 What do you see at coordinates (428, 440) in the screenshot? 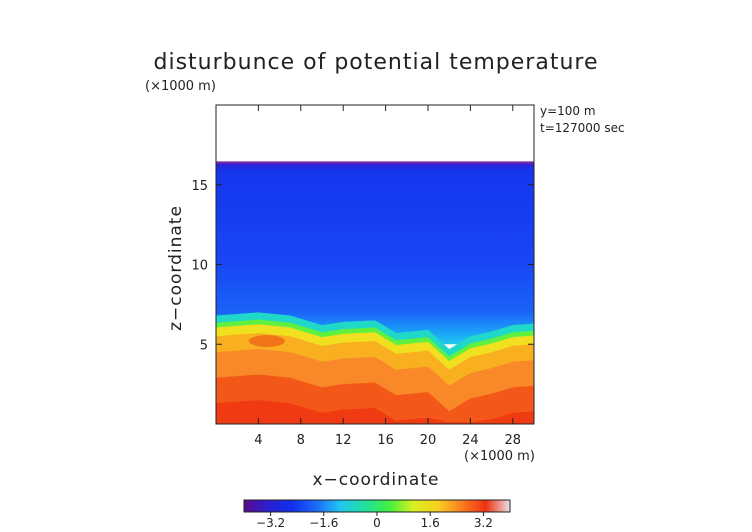
I see `x-tick-label: 20` at bounding box center [428, 440].